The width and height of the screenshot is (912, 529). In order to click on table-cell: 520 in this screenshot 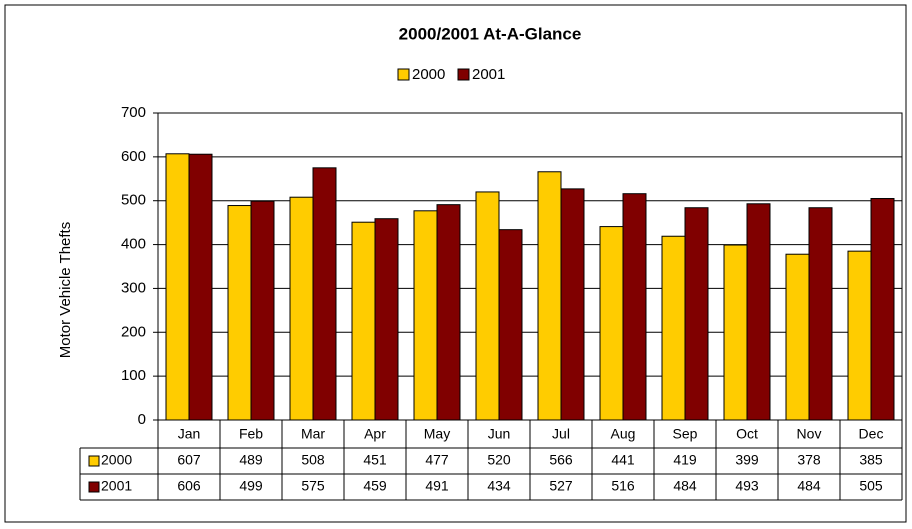, I will do `click(499, 460)`.